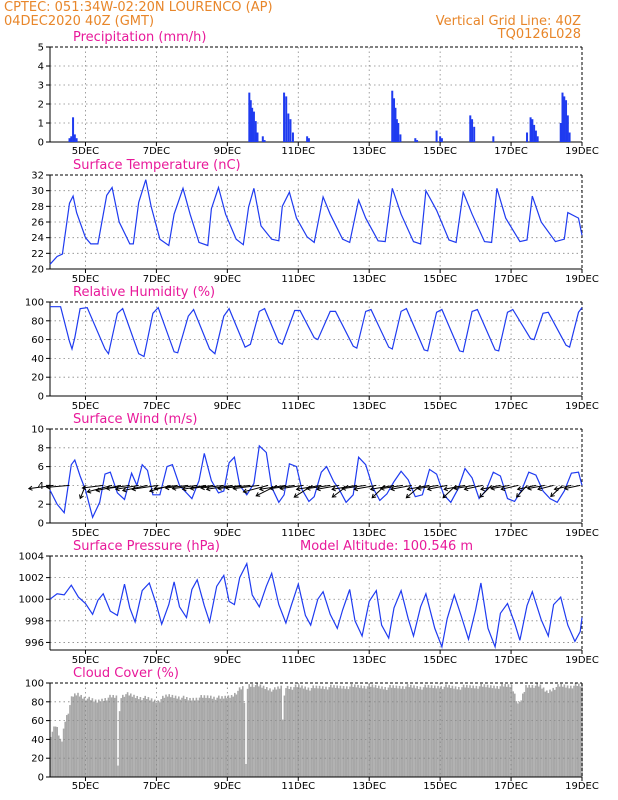 Image resolution: width=618 pixels, height=800 pixels. I want to click on x-tick-label: 19DEC, so click(582, 406).